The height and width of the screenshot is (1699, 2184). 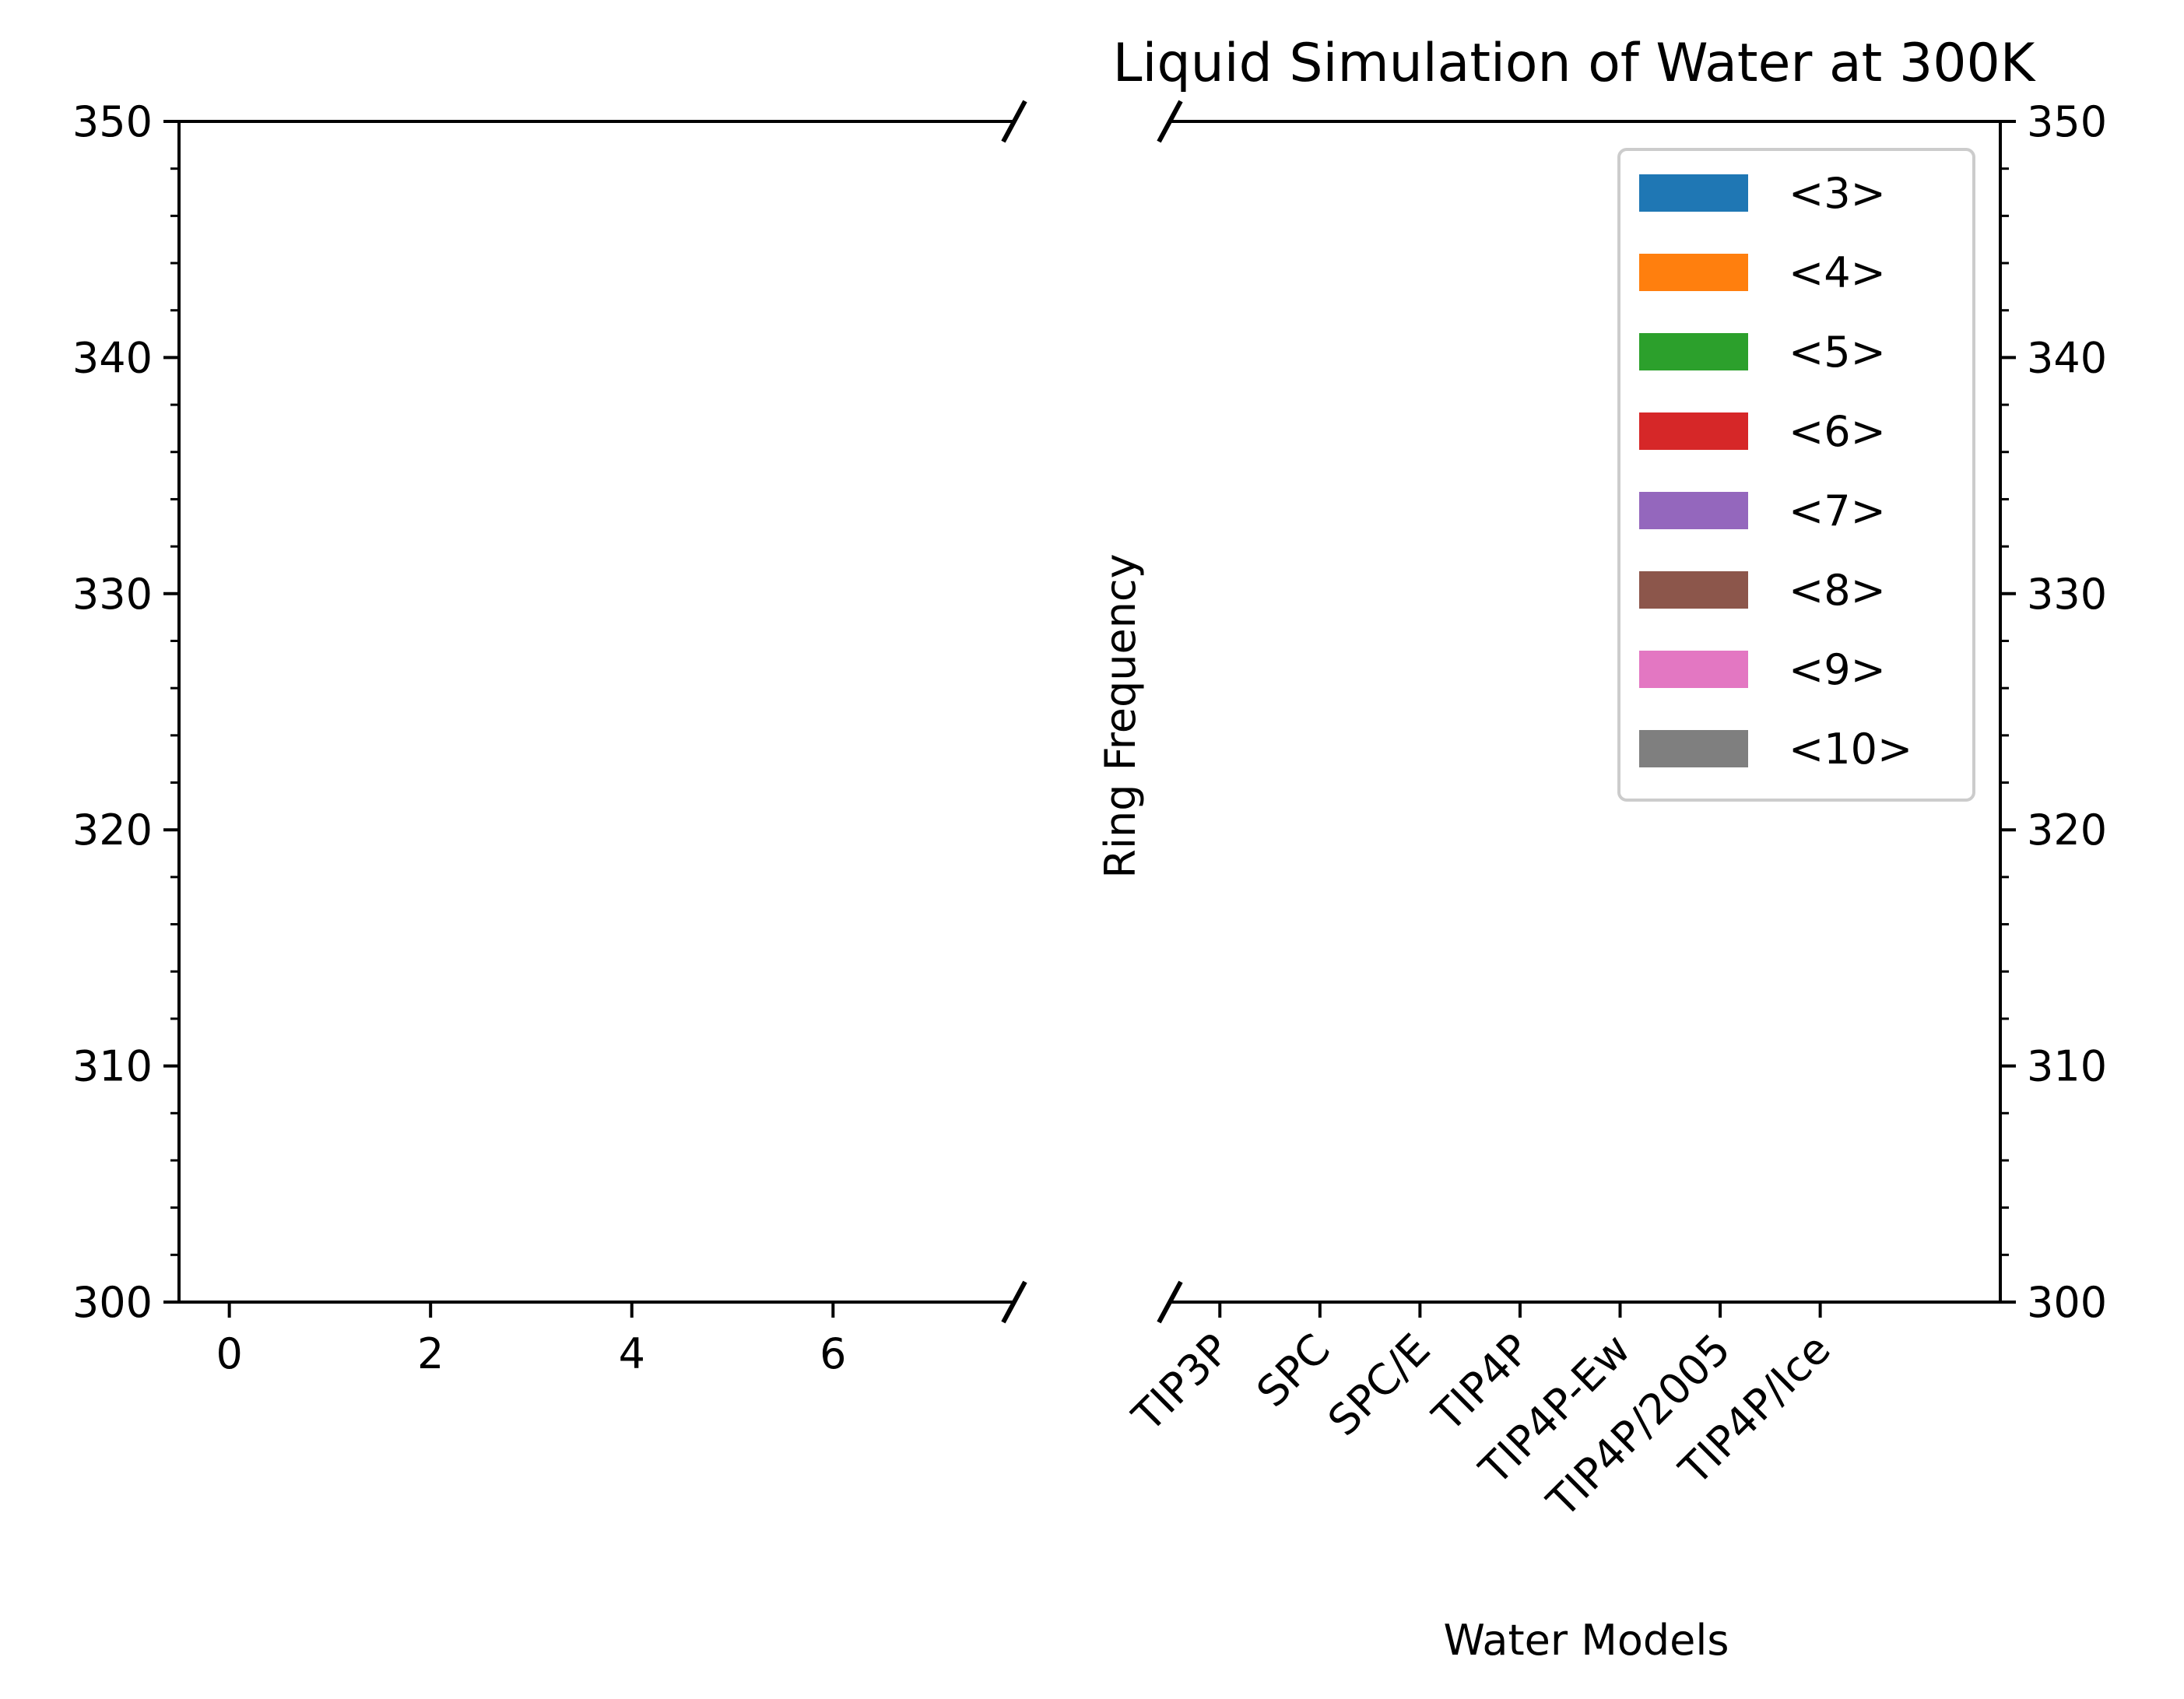 What do you see at coordinates (1838, 590) in the screenshot?
I see `legend-label: <8>` at bounding box center [1838, 590].